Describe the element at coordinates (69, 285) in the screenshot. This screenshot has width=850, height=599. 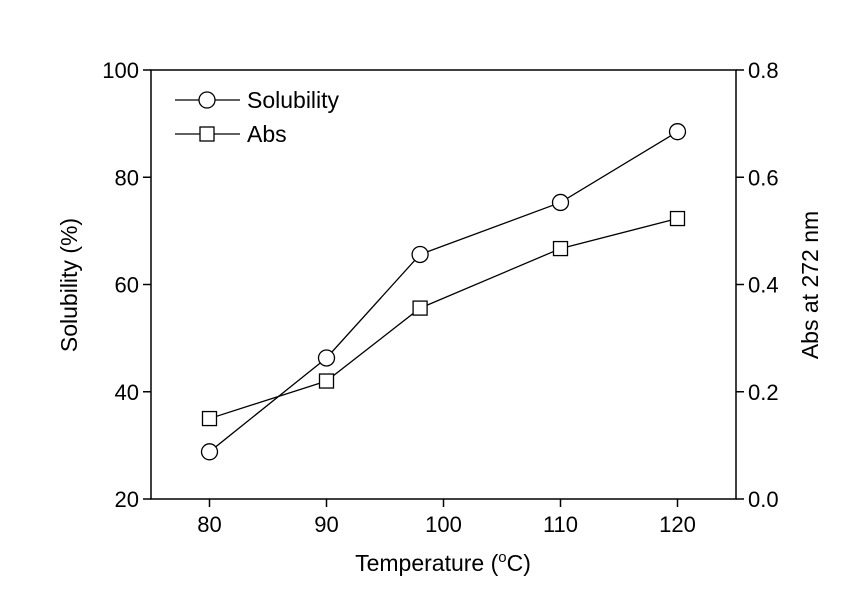
I see `y-axis-left-title: Solubility (%)` at that location.